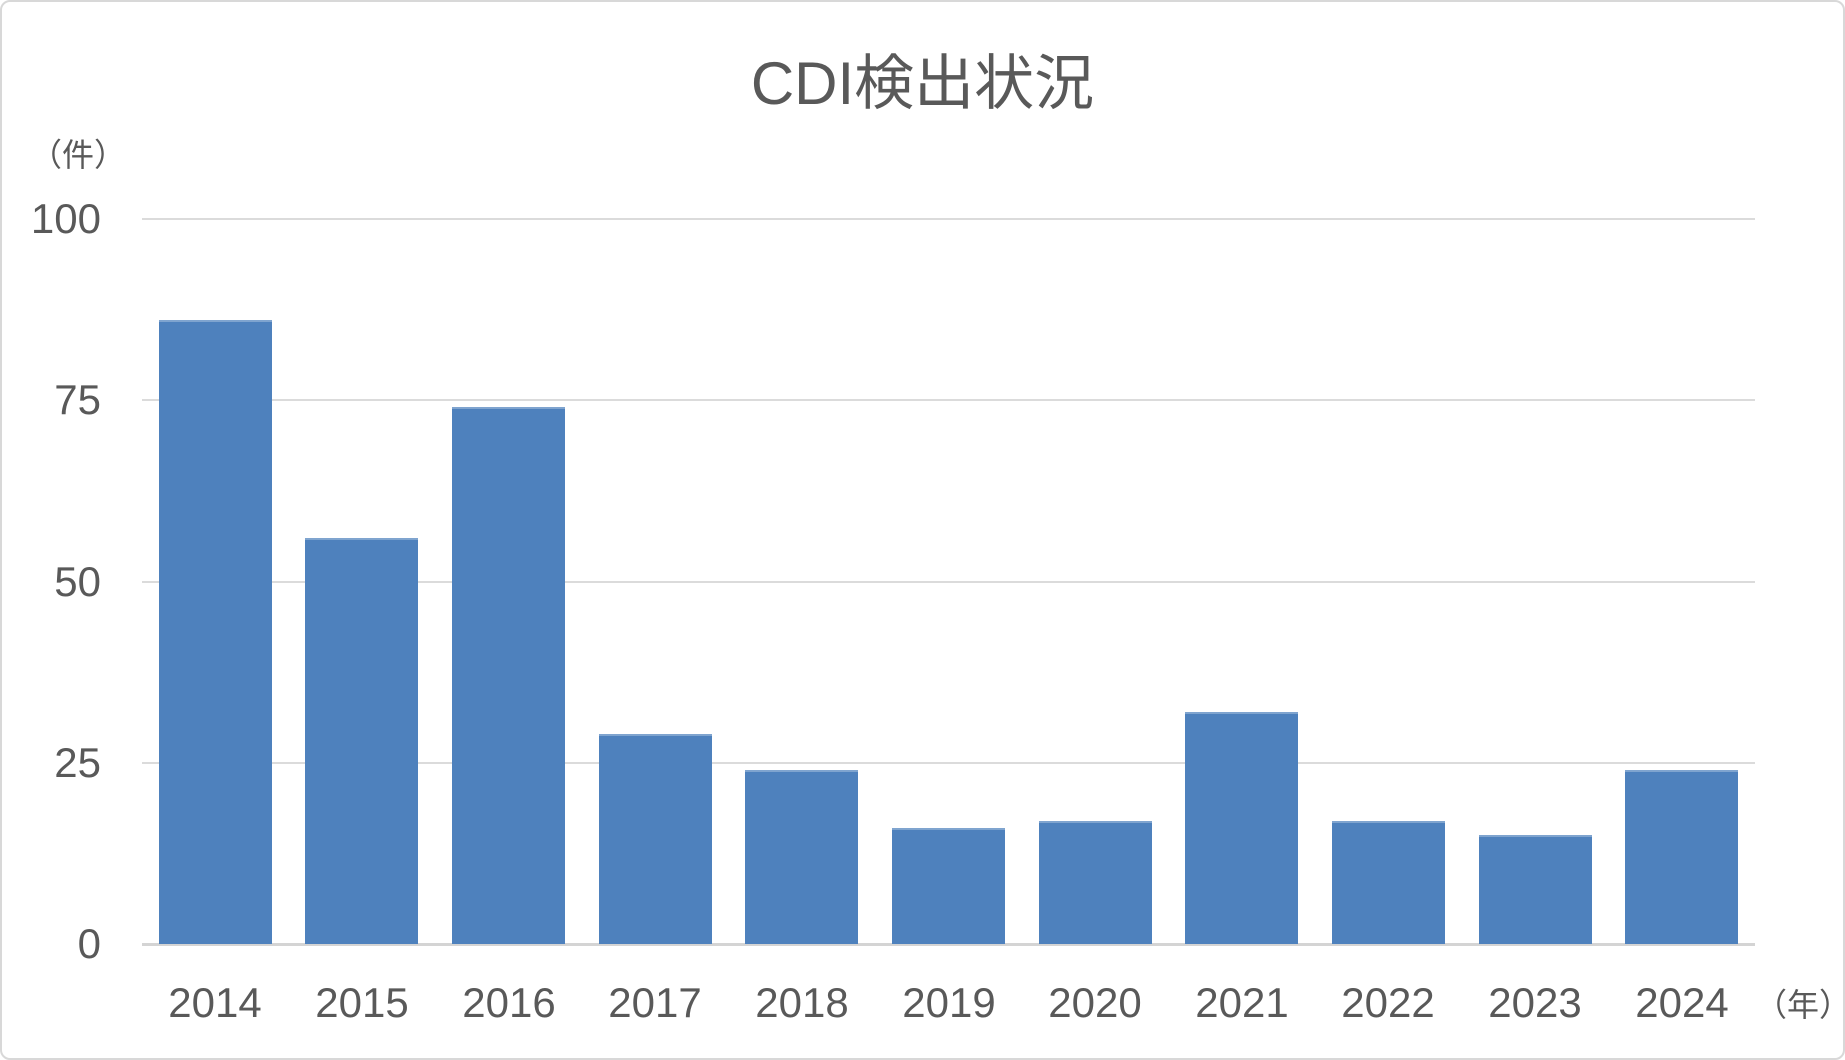 Image resolution: width=1845 pixels, height=1060 pixels. I want to click on x-tick-label-2018: 2018, so click(802, 1002).